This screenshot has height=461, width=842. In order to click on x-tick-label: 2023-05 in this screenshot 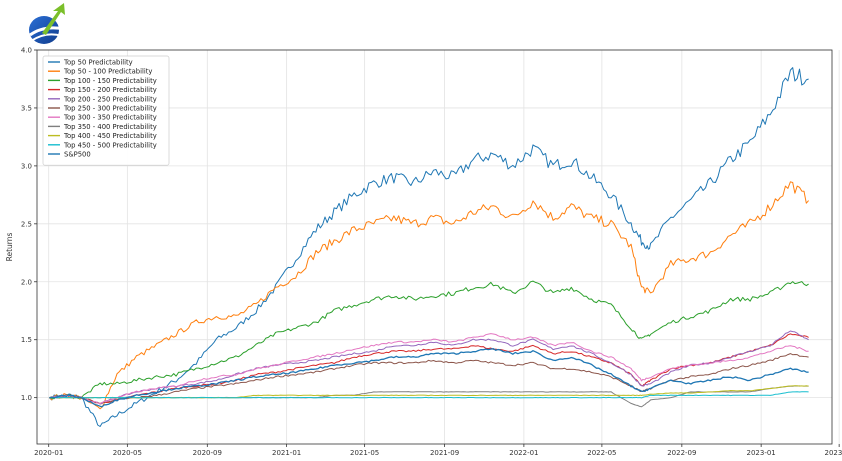, I will do `click(833, 453)`.